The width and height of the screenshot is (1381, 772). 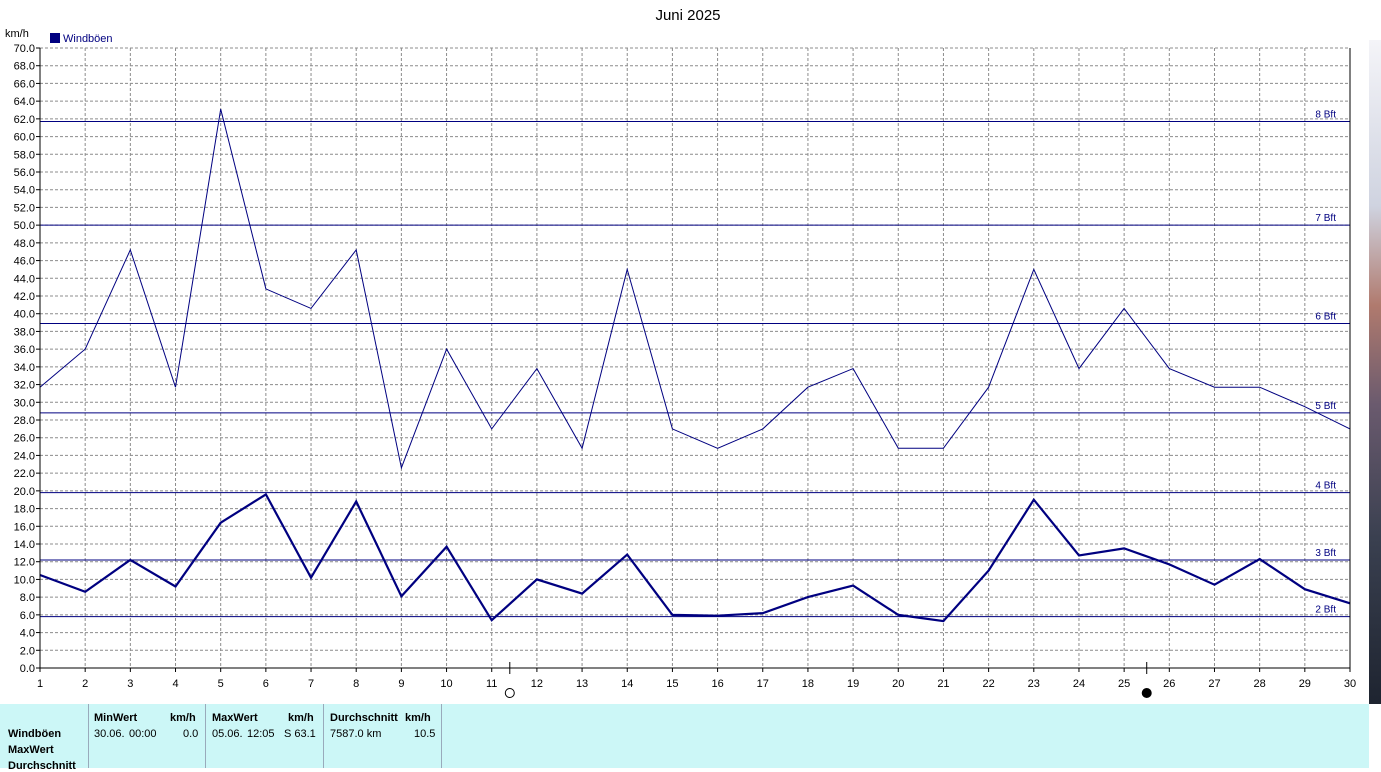 I want to click on y-tick-label: 0.0, so click(x=27, y=669).